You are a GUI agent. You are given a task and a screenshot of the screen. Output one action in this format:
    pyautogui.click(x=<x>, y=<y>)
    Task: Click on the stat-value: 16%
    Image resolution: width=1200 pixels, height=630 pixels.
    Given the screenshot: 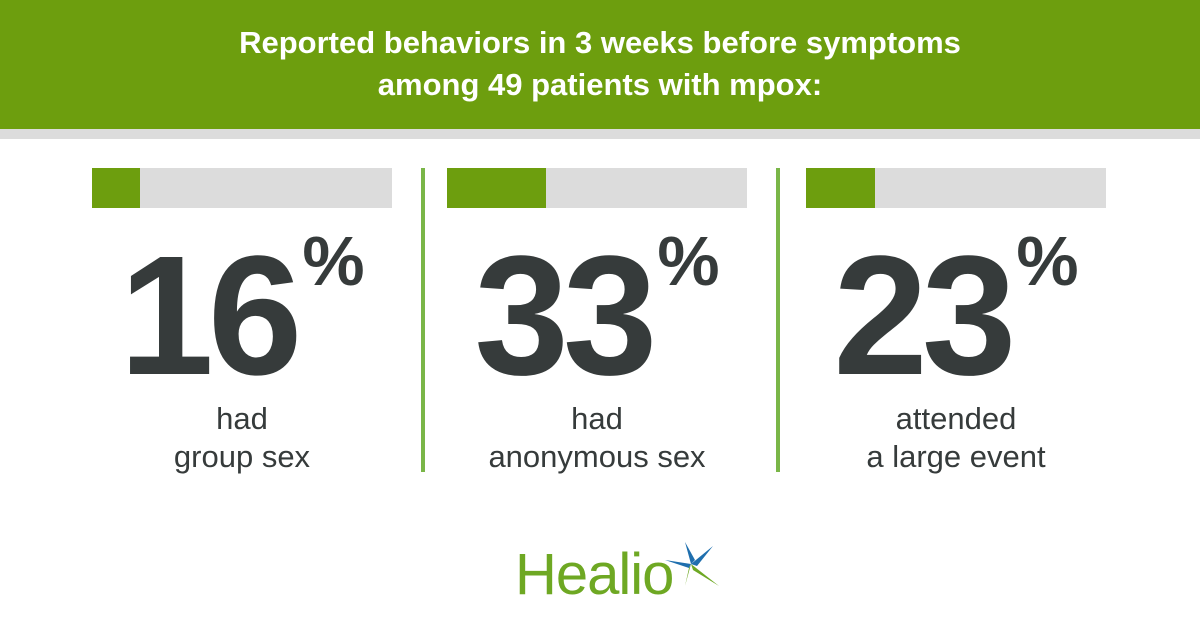 What is the action you would take?
    pyautogui.click(x=242, y=316)
    